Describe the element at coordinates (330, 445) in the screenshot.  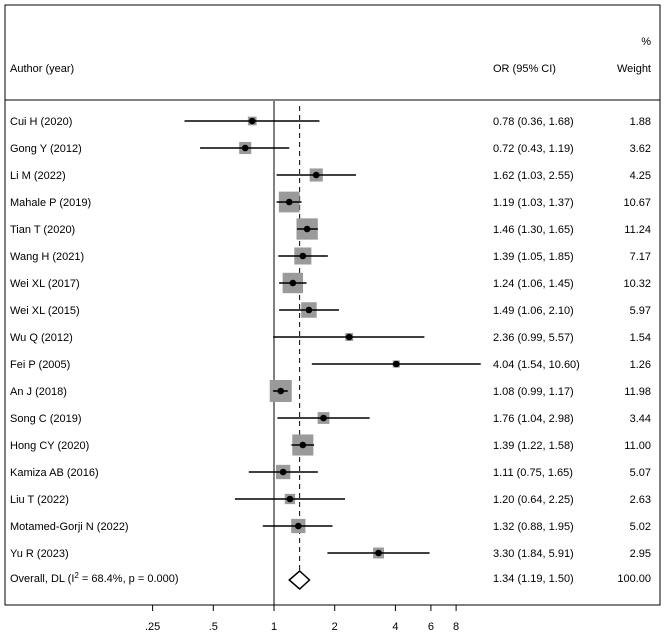
I see `study-row: Hong CY (2020) 1.39 (1.22, 1.58) 11.00` at that location.